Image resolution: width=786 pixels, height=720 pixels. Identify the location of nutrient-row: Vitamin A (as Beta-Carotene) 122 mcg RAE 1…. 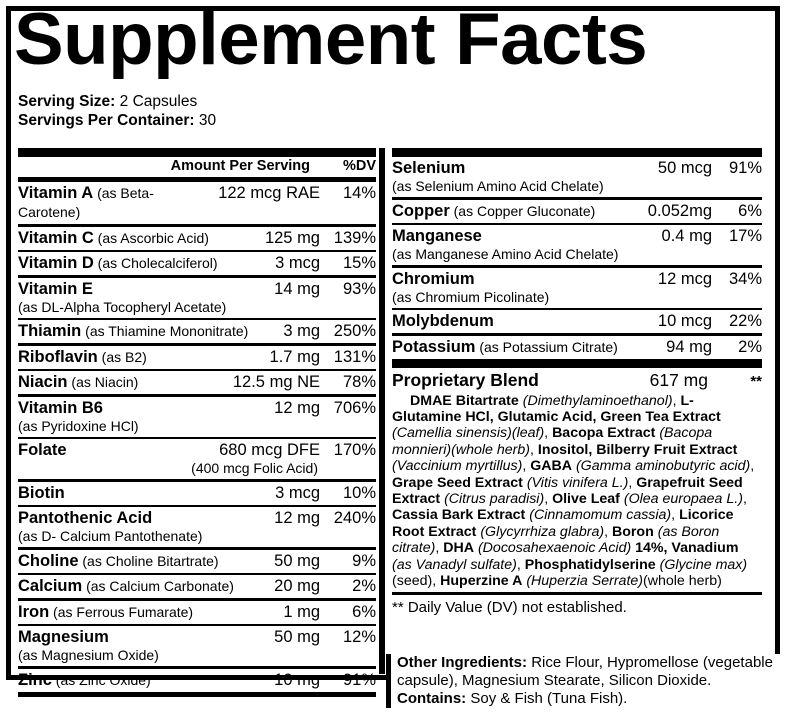
(197, 203).